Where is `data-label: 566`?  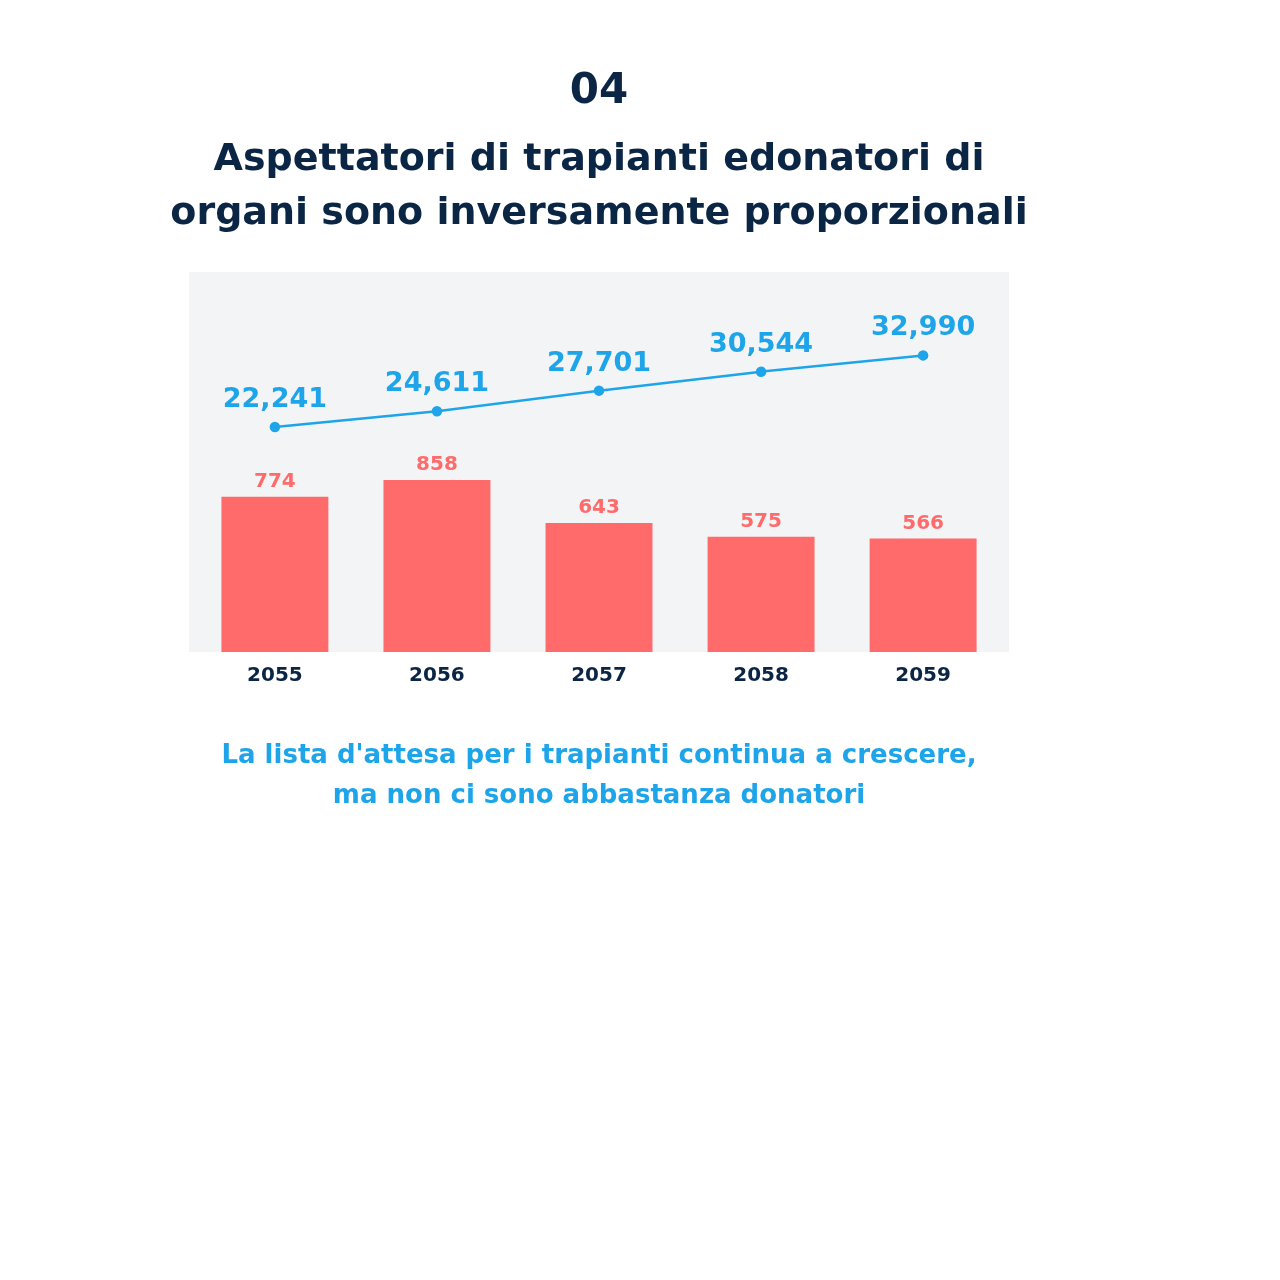 data-label: 566 is located at coordinates (923, 521).